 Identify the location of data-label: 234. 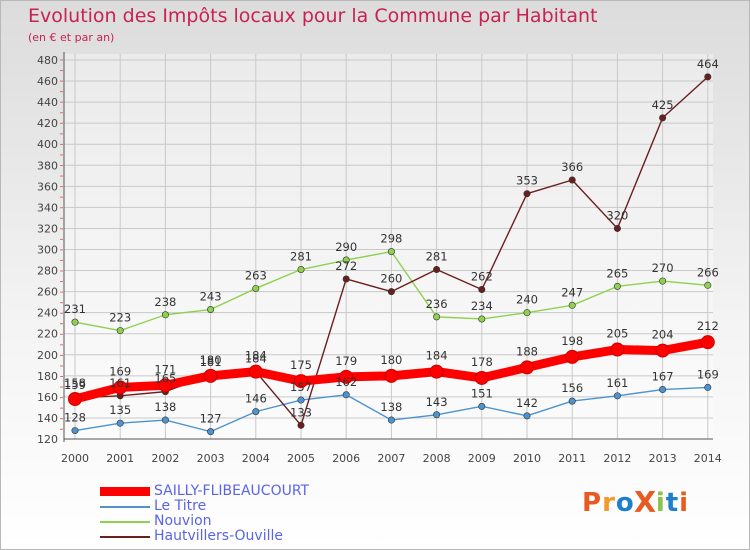
(482, 306).